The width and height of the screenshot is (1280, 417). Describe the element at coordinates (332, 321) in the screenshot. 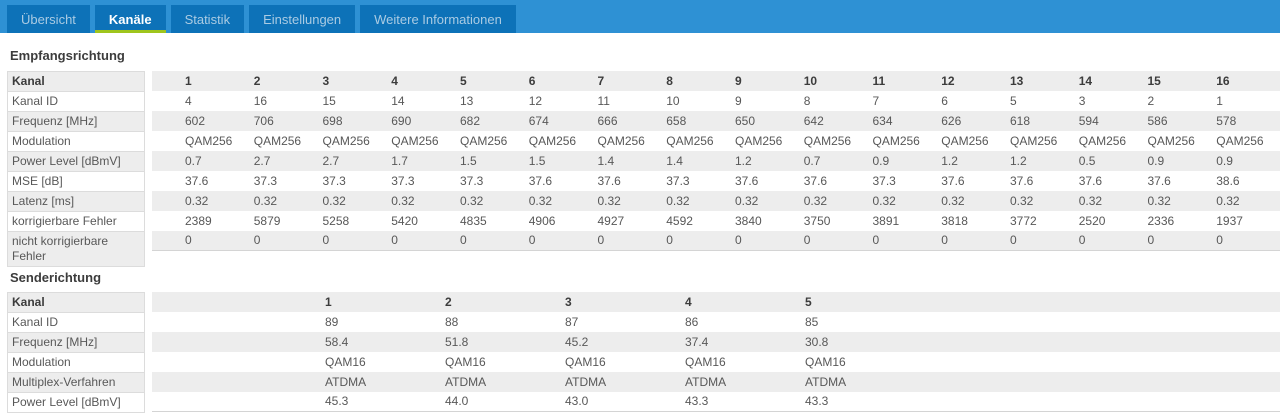

I see `table-cell: 89` at that location.